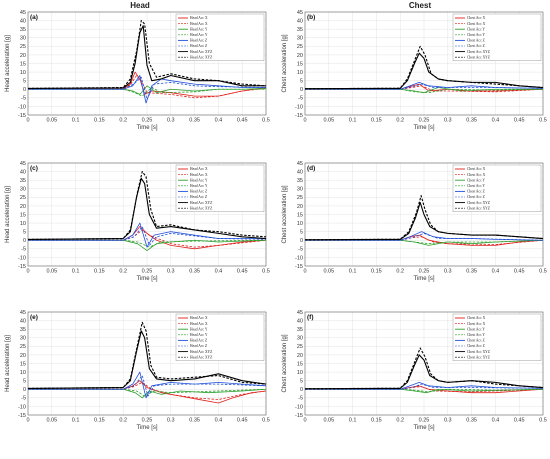 This screenshot has width=550, height=459. Describe the element at coordinates (424, 421) in the screenshot. I see `x-tick-label: 0.25` at that location.